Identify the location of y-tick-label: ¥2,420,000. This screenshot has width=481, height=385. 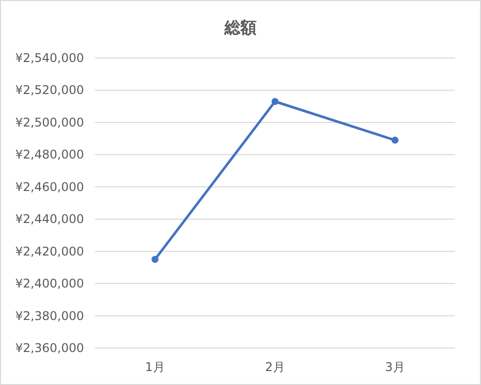
(49, 251).